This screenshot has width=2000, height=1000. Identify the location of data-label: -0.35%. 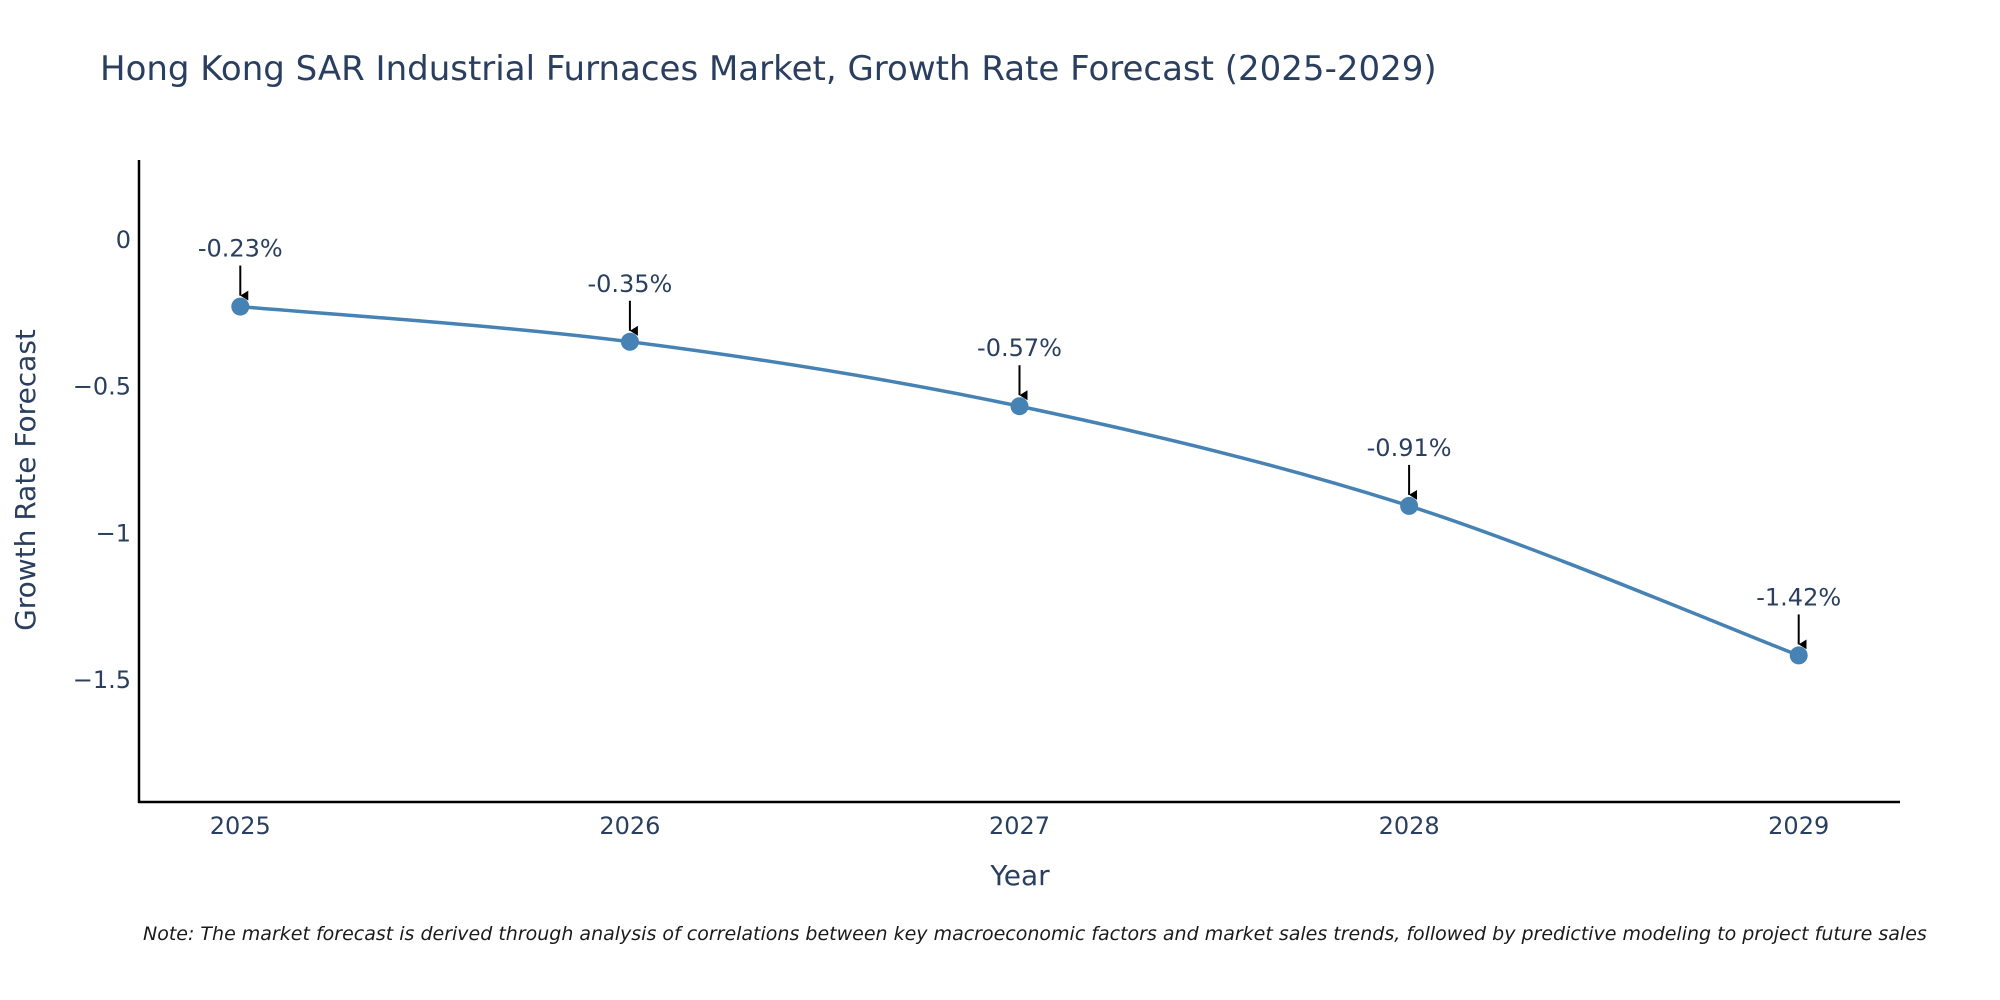
(629, 284).